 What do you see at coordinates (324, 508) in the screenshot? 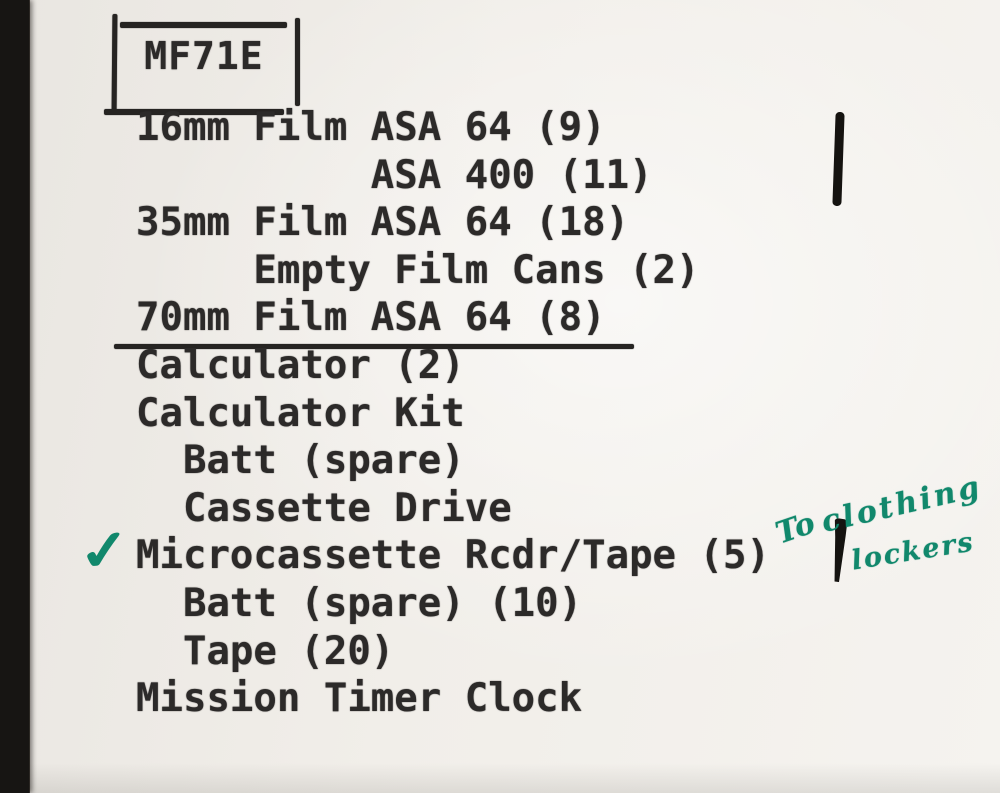
I see `list-item: Cassette Drive` at bounding box center [324, 508].